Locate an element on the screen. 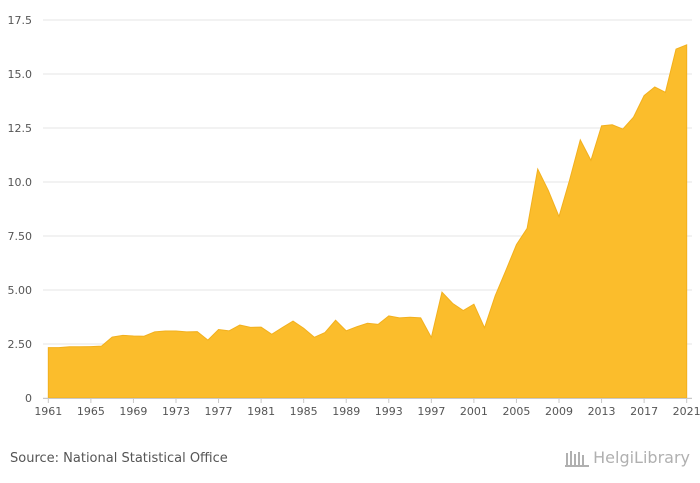 This screenshot has width=700, height=483. brand-name: HelgiLibrary is located at coordinates (641, 457).